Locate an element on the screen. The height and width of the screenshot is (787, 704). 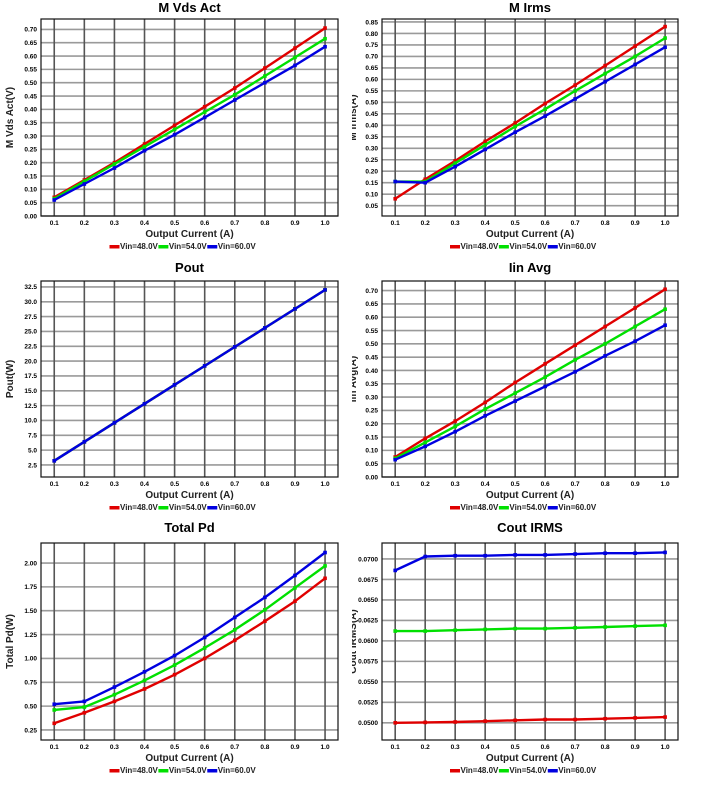
series-line-Vin=54.0V is located at coordinates (189, 118).